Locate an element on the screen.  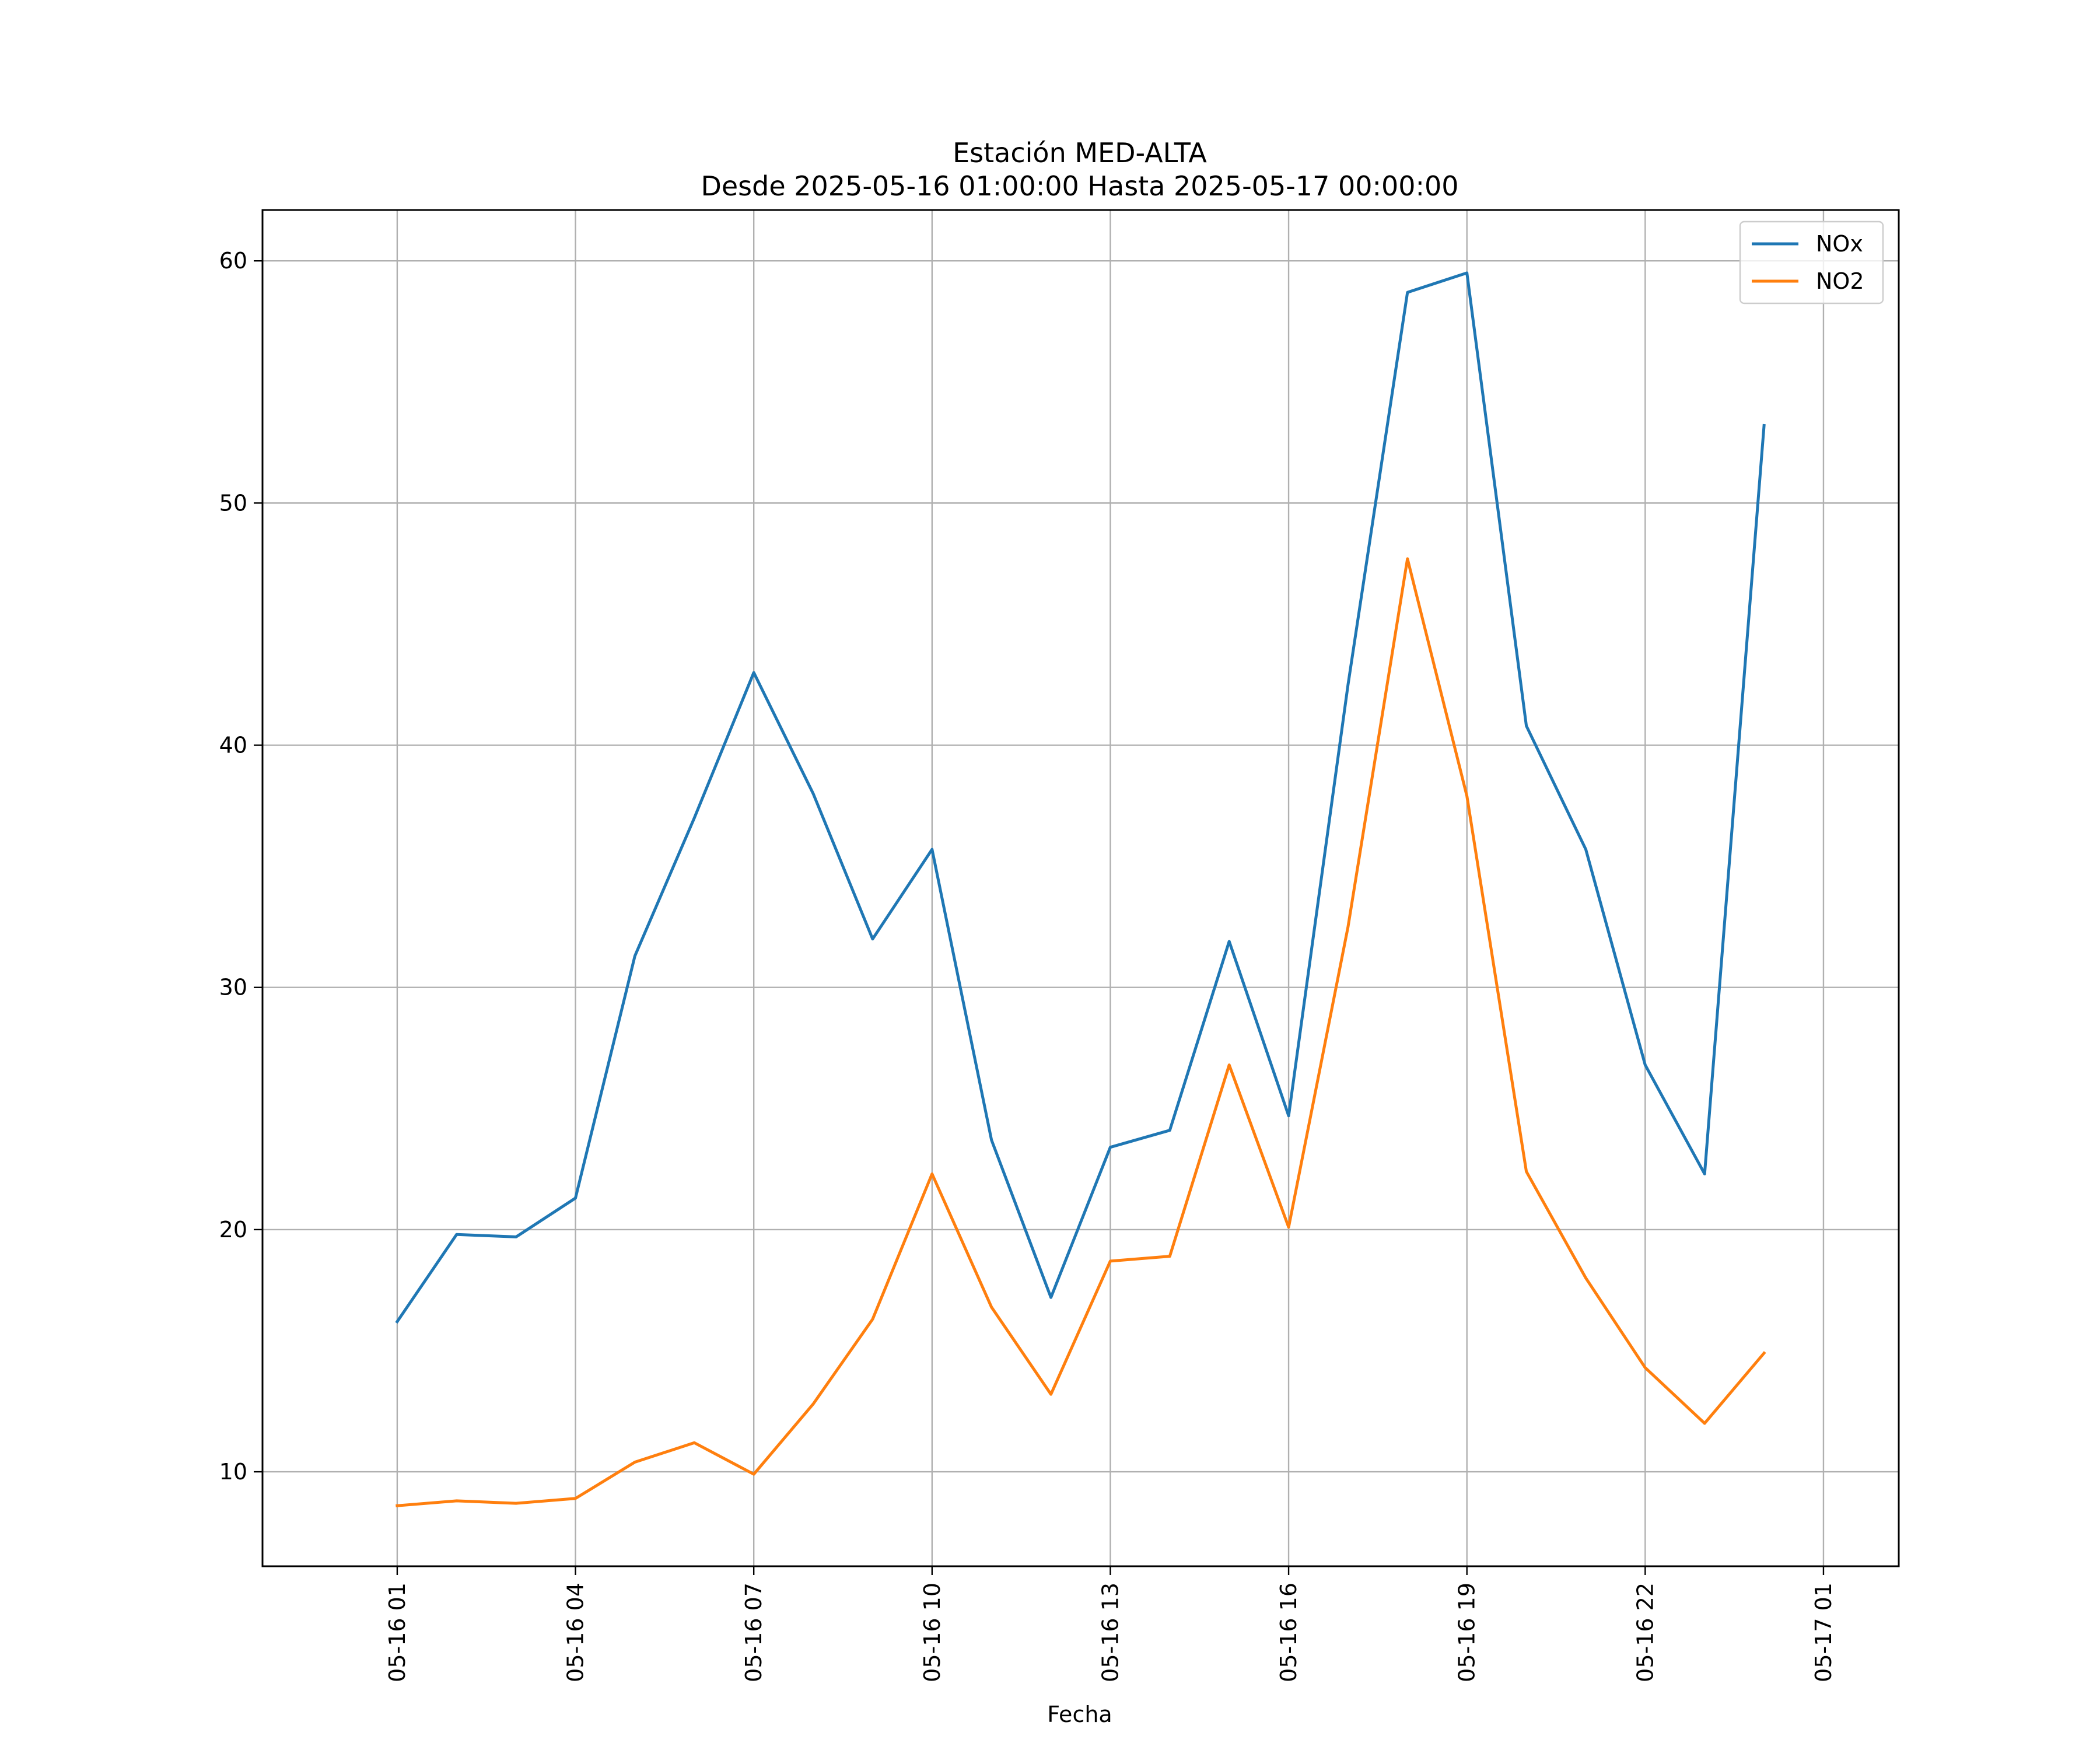
x-tick-label: 05-16 04 is located at coordinates (576, 1632).